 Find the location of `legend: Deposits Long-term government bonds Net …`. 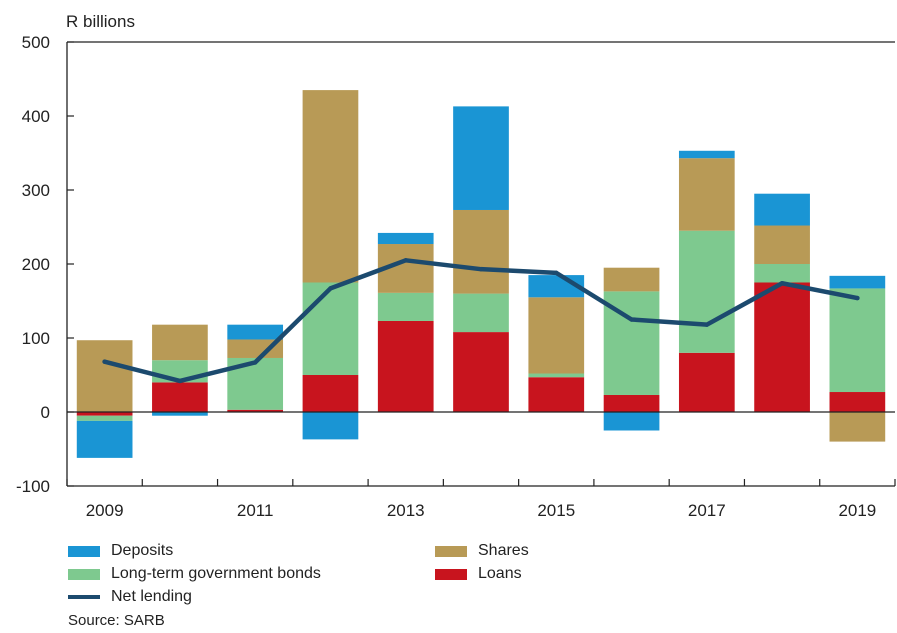

legend: Deposits Long-term government bonds Net … is located at coordinates (378, 575).